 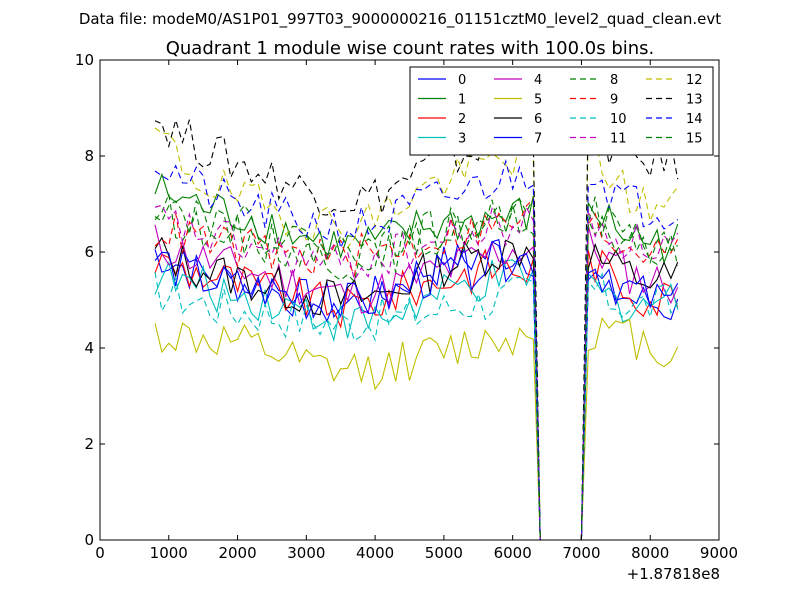 I want to click on legend-label-3: 3, so click(x=462, y=139).